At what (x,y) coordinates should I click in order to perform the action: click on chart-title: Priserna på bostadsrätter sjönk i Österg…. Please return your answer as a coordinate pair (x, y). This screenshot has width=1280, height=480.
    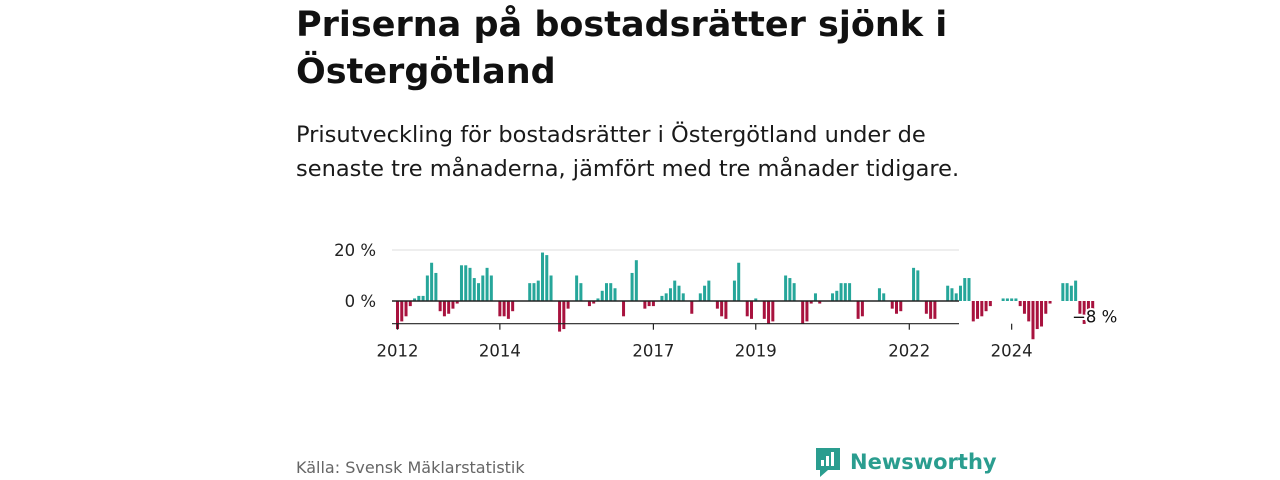
    Looking at the image, I should click on (622, 48).